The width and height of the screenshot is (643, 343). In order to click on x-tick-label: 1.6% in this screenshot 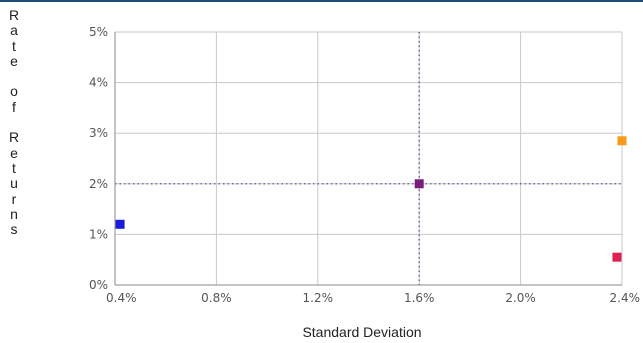, I will do `click(419, 298)`.